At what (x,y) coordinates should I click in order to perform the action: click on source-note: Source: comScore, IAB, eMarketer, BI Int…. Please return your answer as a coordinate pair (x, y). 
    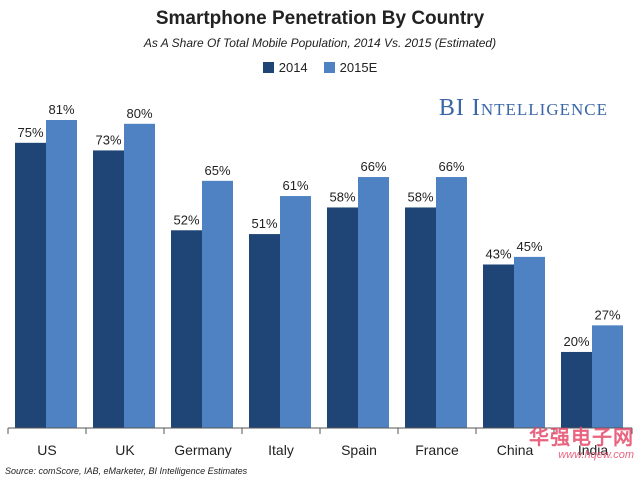
    Looking at the image, I should click on (126, 471).